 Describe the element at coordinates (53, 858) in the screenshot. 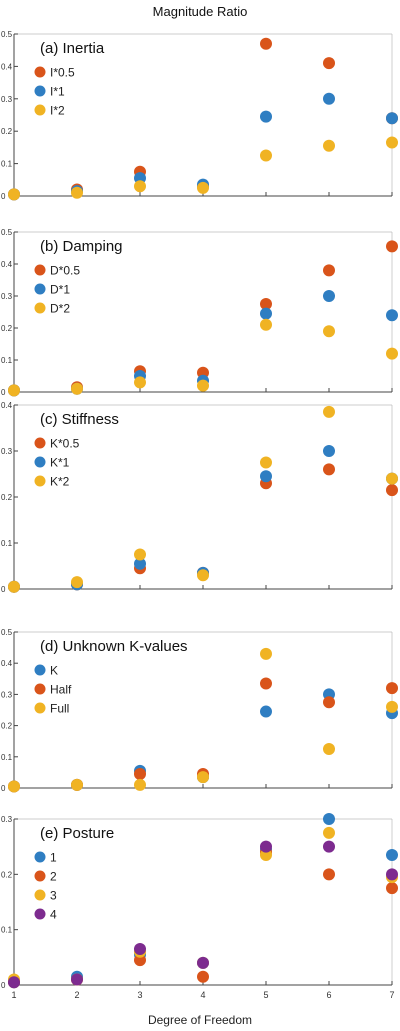

I see `legend-label: 1` at that location.